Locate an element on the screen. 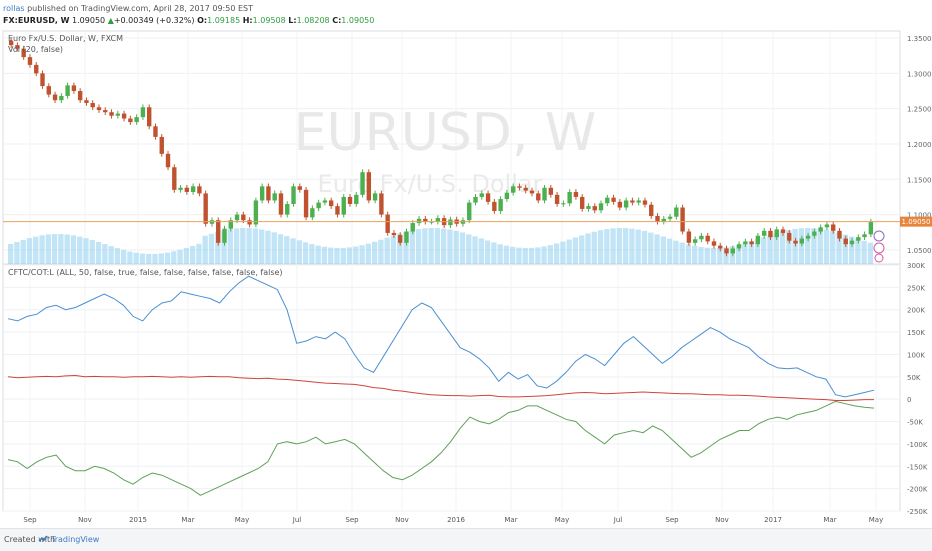 The width and height of the screenshot is (932, 551). tradingview-brand-link: TradingView is located at coordinates (75, 539).